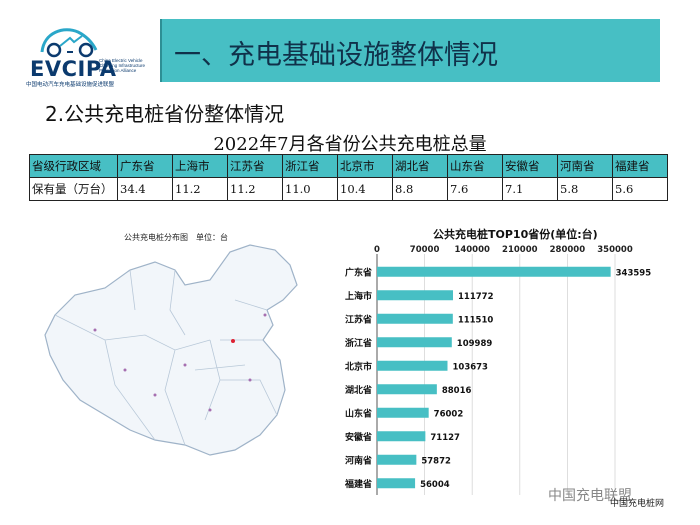 The width and height of the screenshot is (700, 525). I want to click on x-tick-label: 280000, so click(568, 250).